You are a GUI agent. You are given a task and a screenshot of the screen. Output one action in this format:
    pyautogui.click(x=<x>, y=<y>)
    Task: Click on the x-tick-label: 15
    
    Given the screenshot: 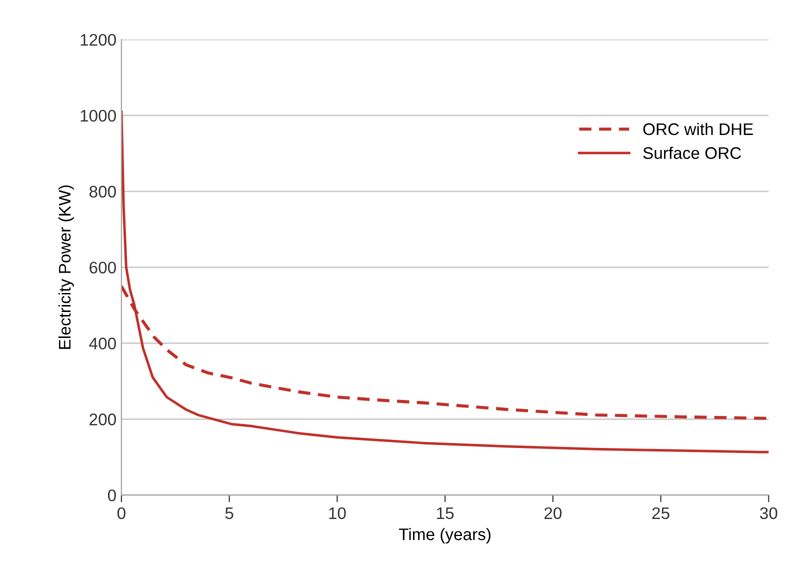 What is the action you would take?
    pyautogui.click(x=445, y=513)
    